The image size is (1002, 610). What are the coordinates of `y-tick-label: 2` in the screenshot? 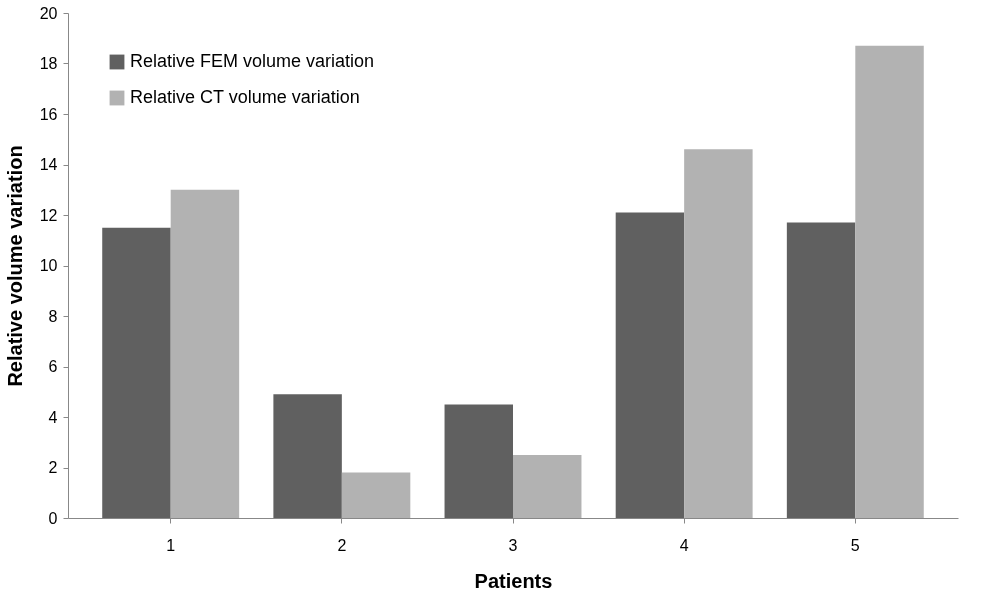 It's located at (53, 467).